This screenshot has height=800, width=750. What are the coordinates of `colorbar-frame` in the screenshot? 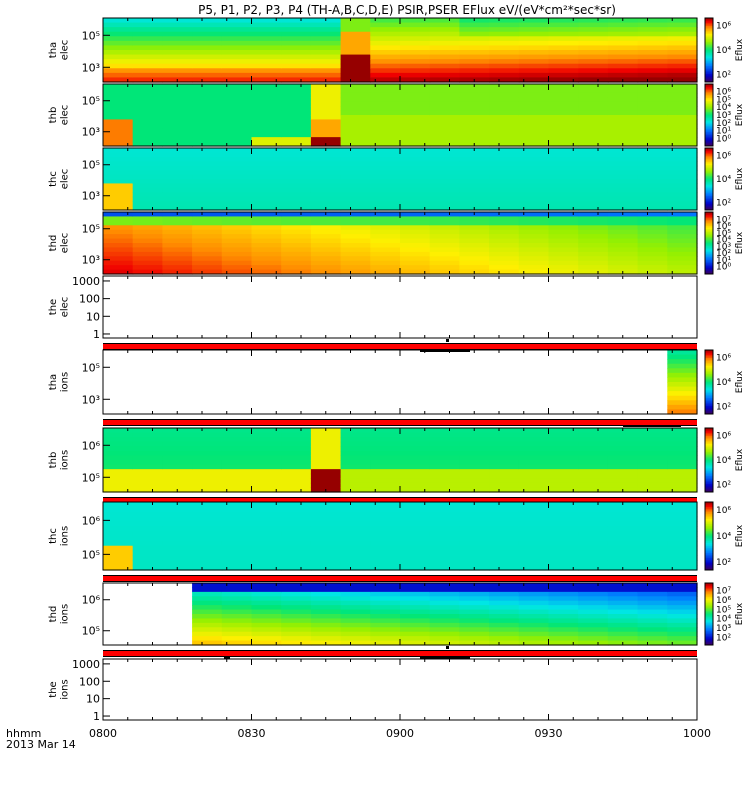 It's located at (709, 179).